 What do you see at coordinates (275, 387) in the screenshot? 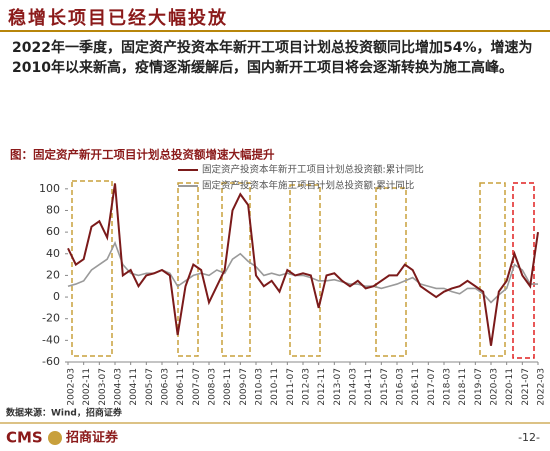
I see `x-tick-label: 2010-11` at bounding box center [275, 387].